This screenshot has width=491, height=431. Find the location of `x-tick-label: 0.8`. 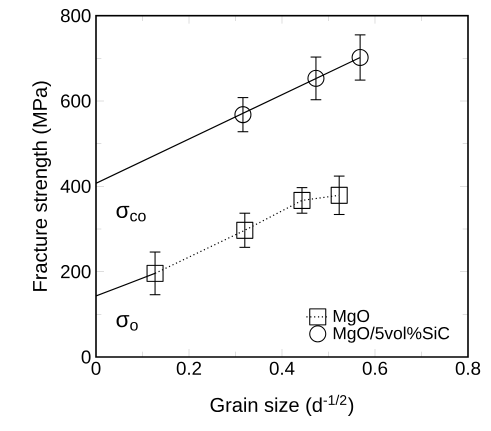

x-tick-label: 0.8 is located at coordinates (468, 368).